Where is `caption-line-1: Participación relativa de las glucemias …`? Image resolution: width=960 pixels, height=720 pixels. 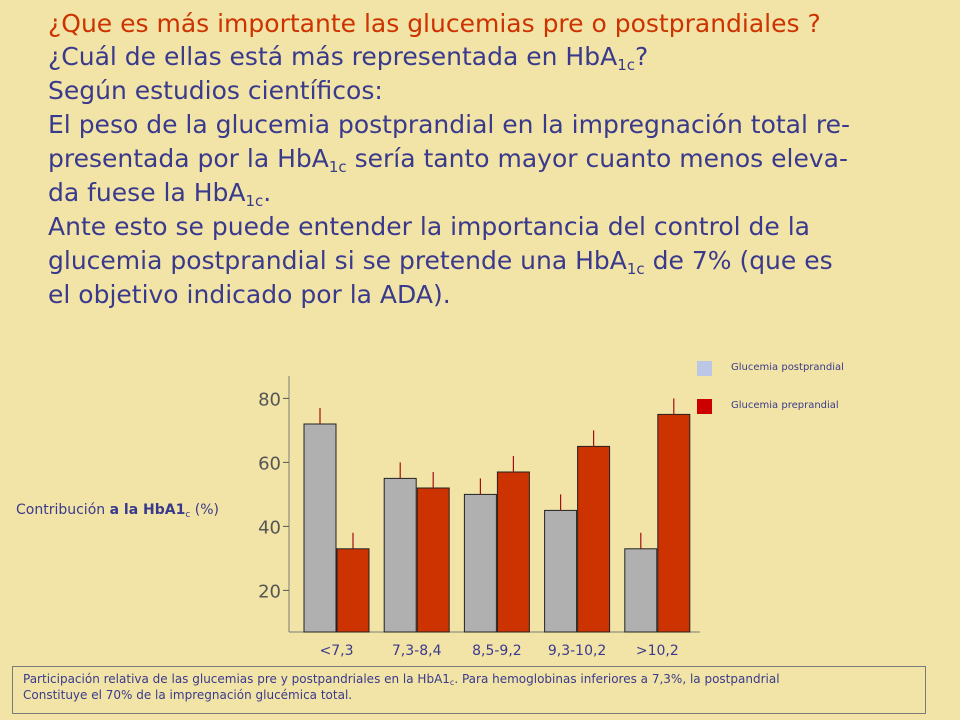 caption-line-1: Participación relativa de las glucemias … is located at coordinates (401, 679).